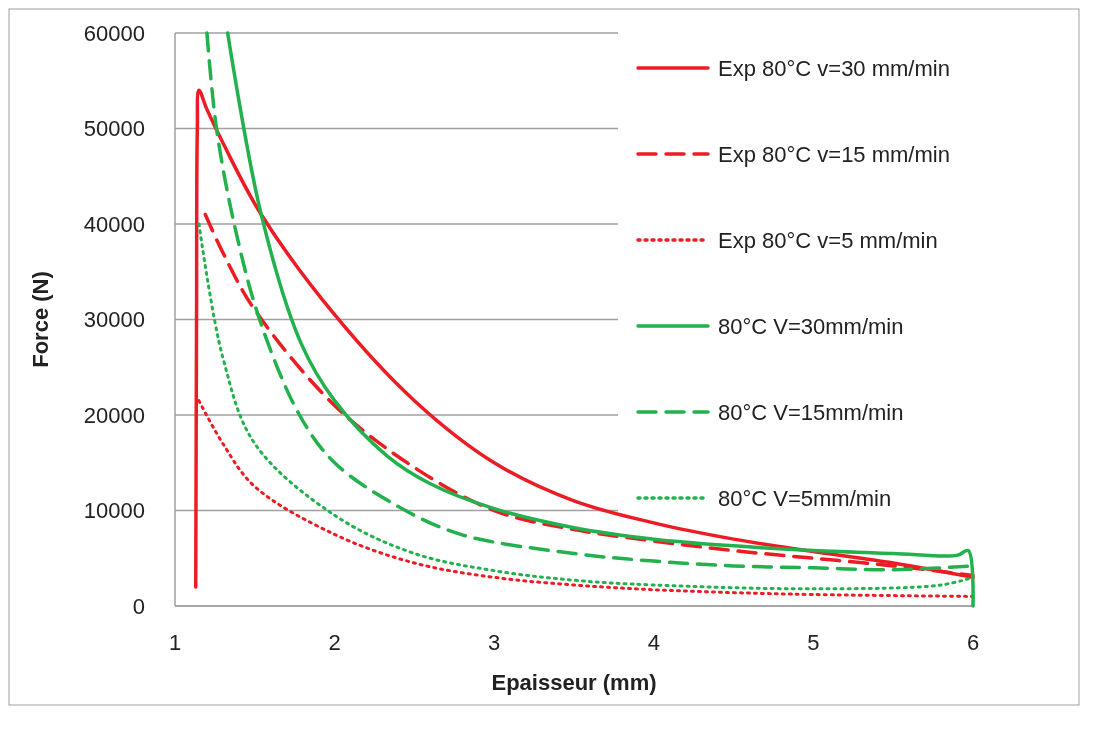 Image resolution: width=1101 pixels, height=729 pixels. What do you see at coordinates (834, 154) in the screenshot?
I see `legend-label: Exp 80°C v=15 mm/min` at bounding box center [834, 154].